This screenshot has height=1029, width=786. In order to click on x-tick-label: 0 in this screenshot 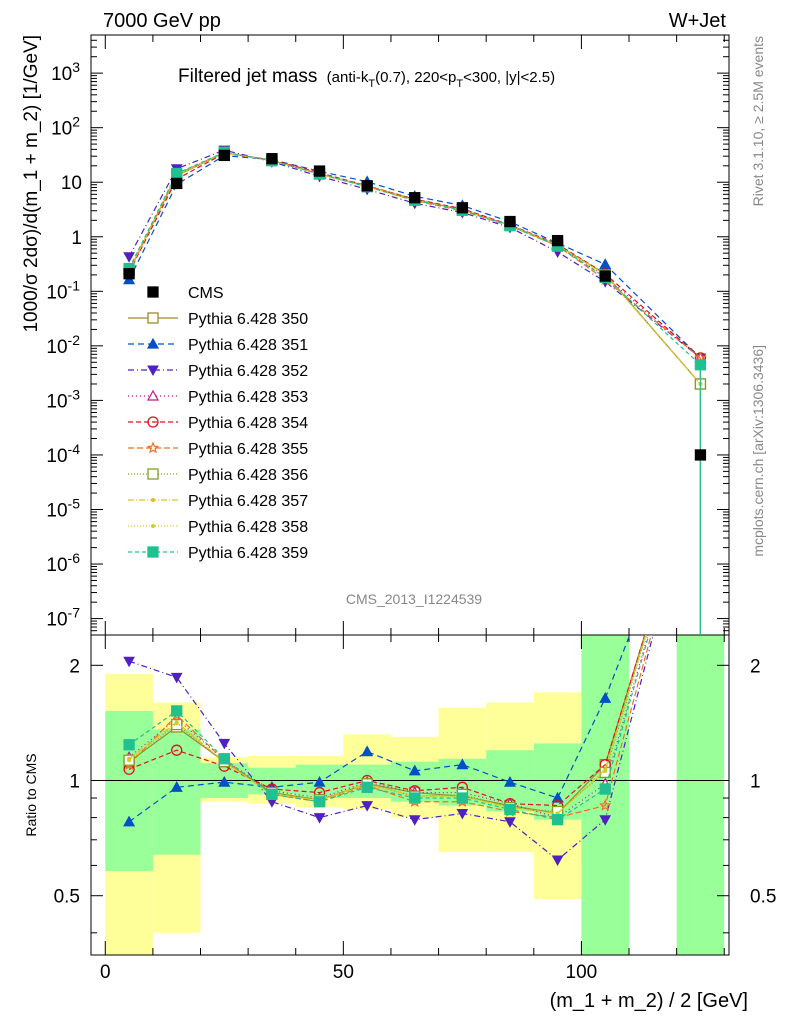, I will do `click(105, 972)`.